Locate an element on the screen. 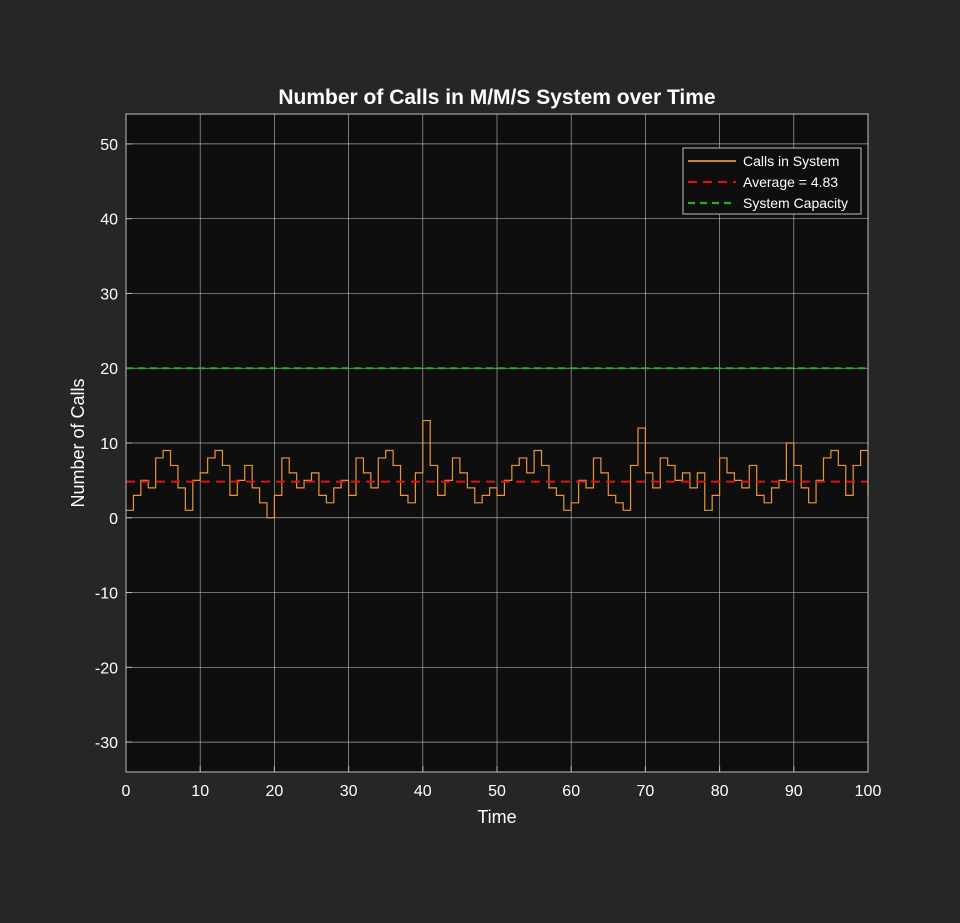 The image size is (960, 923). legend-label: System Capacity is located at coordinates (795, 203).